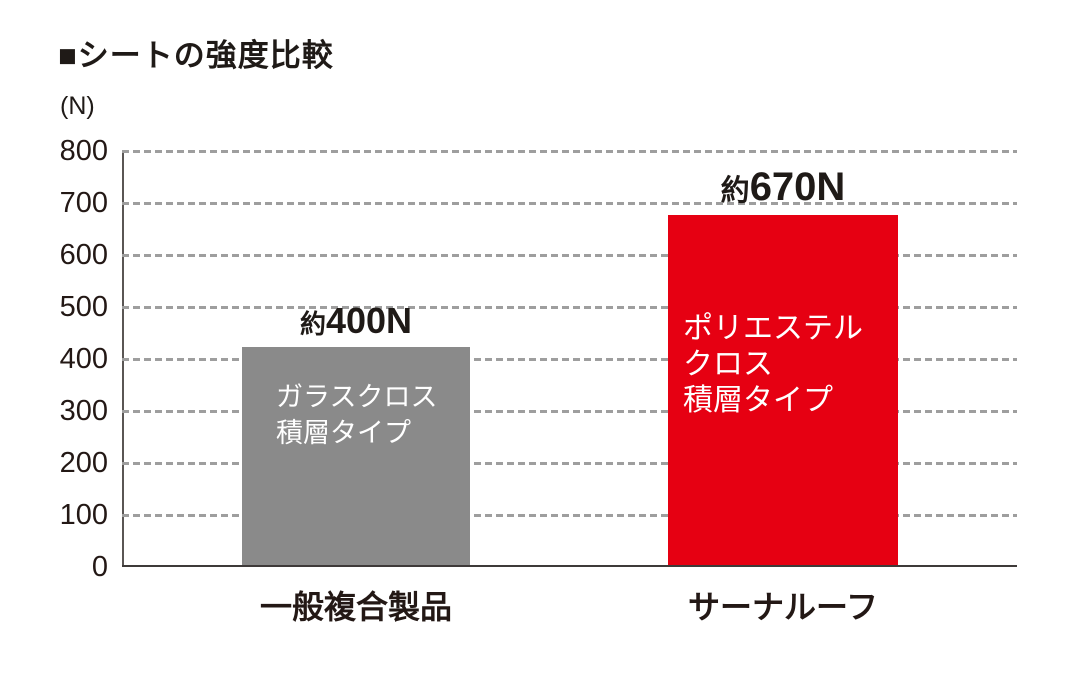 This screenshot has height=682, width=1079. What do you see at coordinates (356, 456) in the screenshot?
I see `bar-0: ガラスクロス 積層タイプ` at bounding box center [356, 456].